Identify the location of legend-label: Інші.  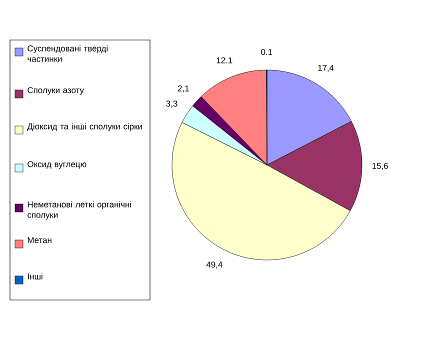
(35, 276).